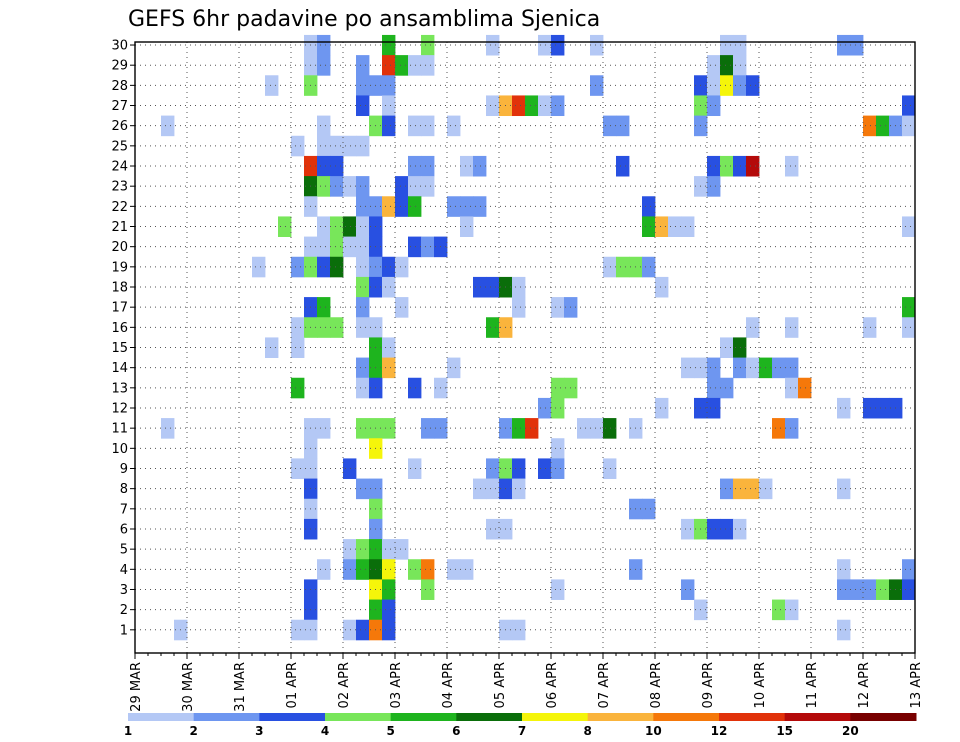 The image size is (960, 742). What do you see at coordinates (456, 731) in the screenshot?
I see `legend-label: 6` at bounding box center [456, 731].